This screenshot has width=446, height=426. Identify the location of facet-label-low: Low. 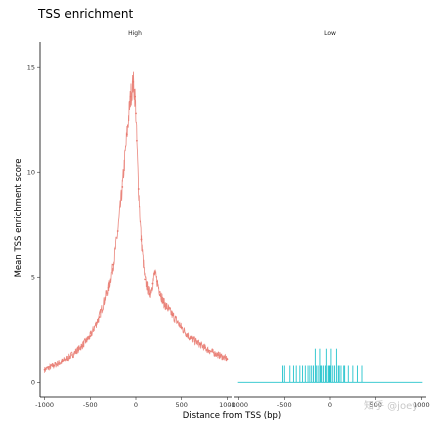
(330, 33).